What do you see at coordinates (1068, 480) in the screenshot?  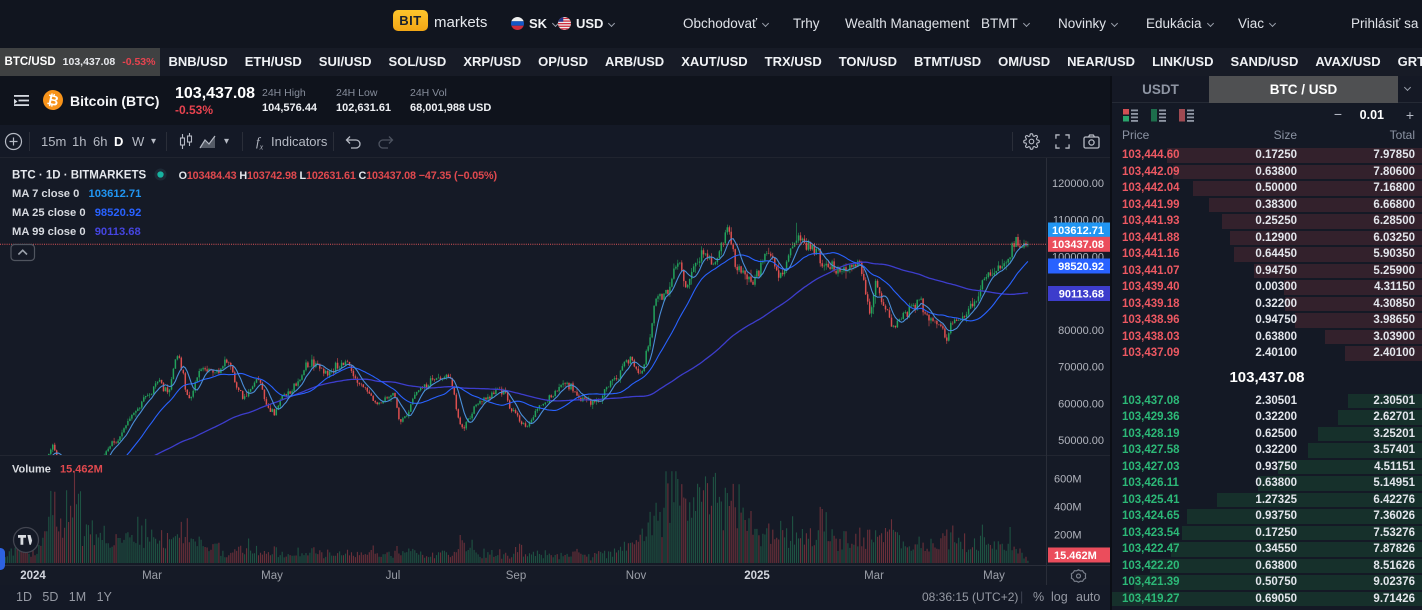 I see `svg-text: 600M` at bounding box center [1068, 480].